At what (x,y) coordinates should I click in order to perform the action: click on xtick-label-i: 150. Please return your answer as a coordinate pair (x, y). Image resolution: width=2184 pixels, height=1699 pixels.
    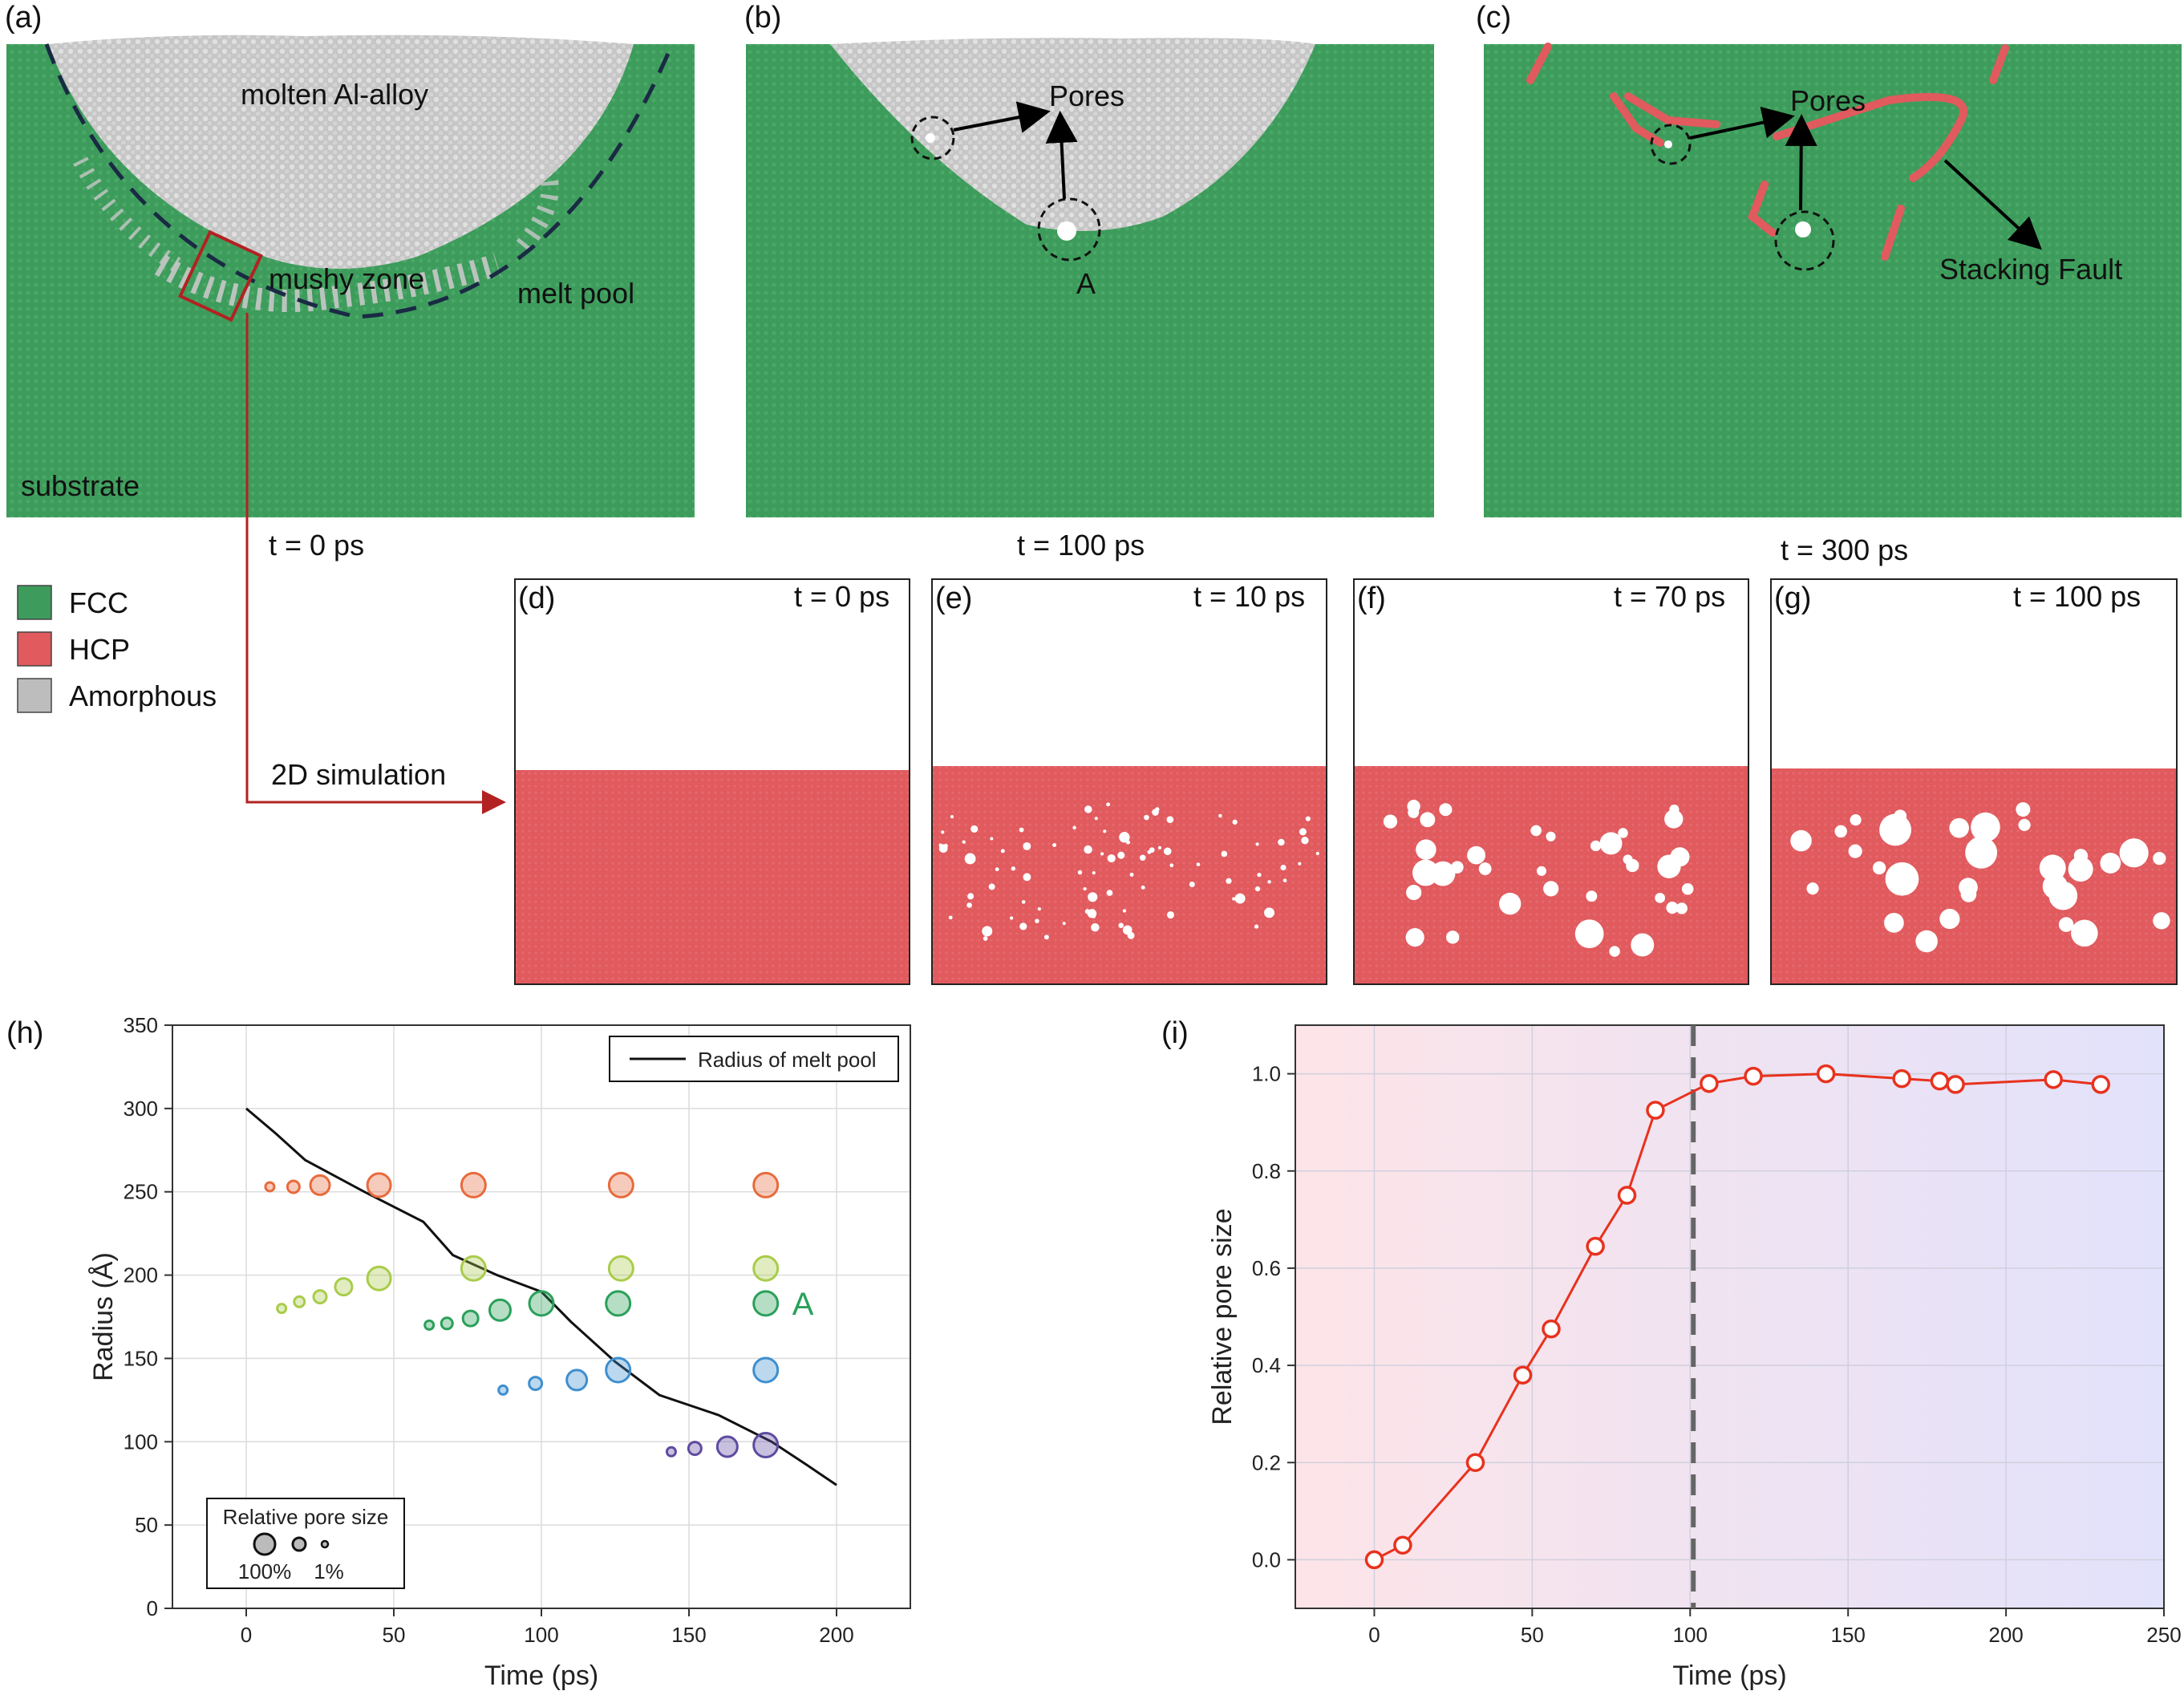
    Looking at the image, I should click on (1848, 1635).